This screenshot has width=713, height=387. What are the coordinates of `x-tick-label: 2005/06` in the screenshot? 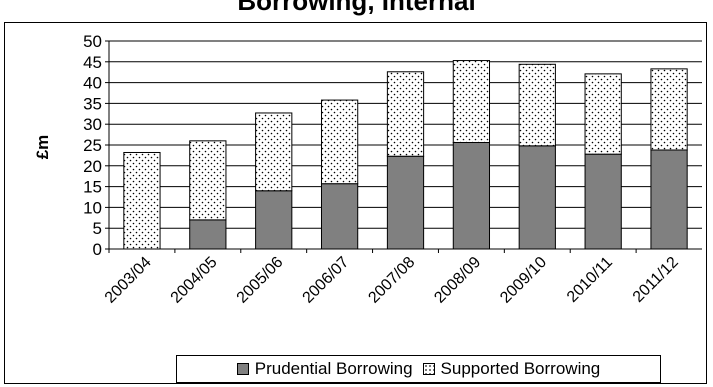 It's located at (260, 280).